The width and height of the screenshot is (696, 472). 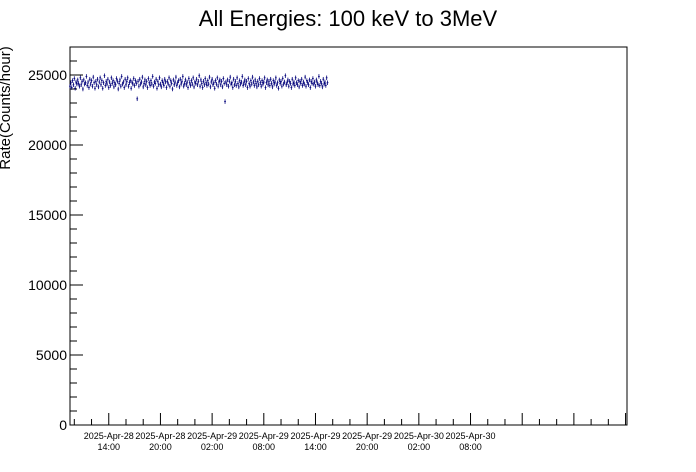 What do you see at coordinates (47, 285) in the screenshot?
I see `y-tick-label: 10000` at bounding box center [47, 285].